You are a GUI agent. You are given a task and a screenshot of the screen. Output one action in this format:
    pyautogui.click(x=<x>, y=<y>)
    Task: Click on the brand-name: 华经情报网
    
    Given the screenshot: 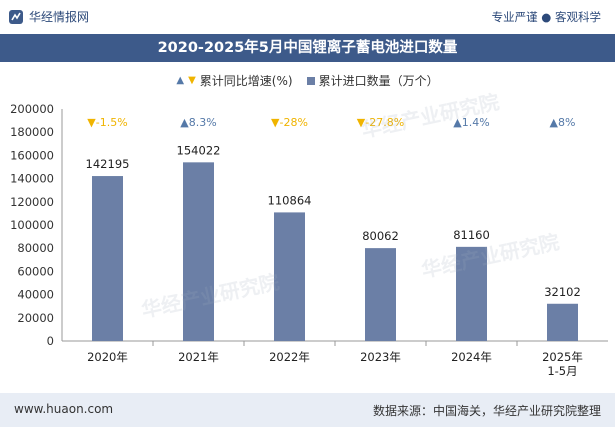 What is the action you would take?
    pyautogui.click(x=59, y=17)
    